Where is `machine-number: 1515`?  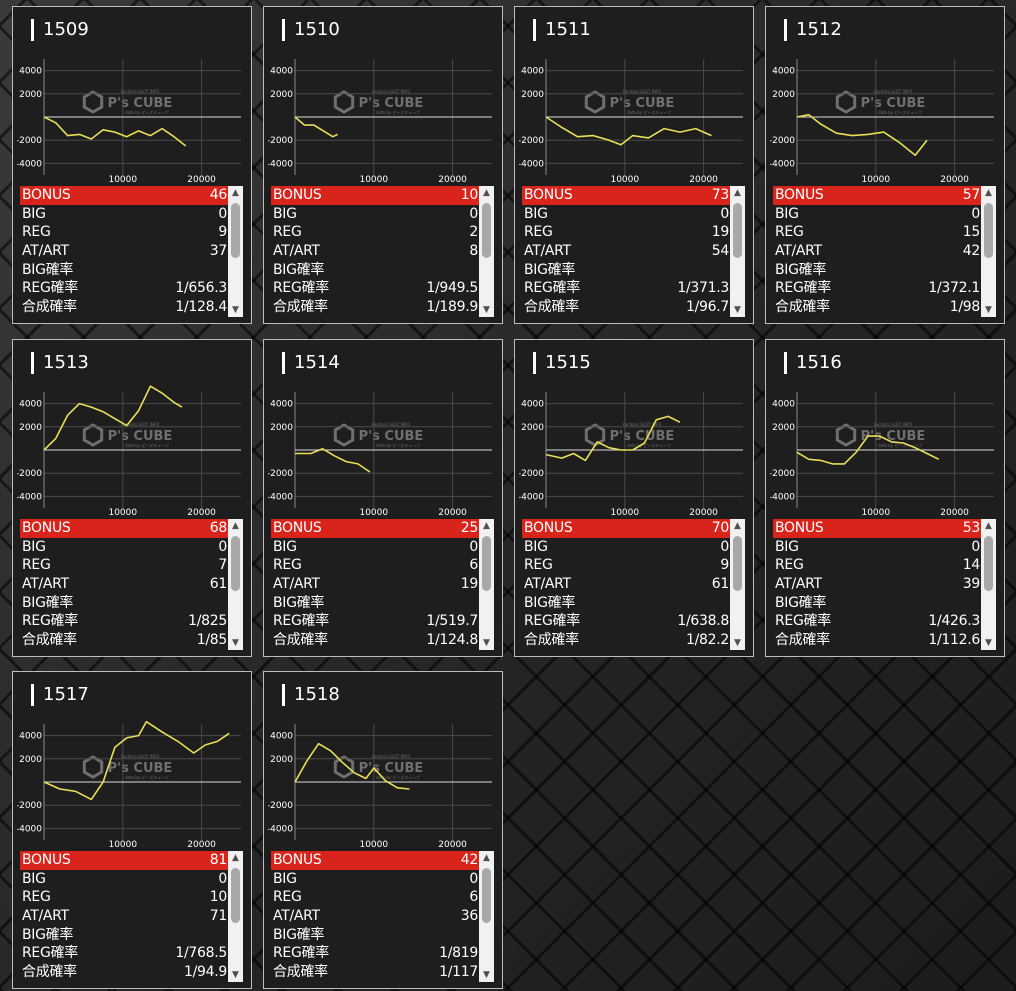
machine-number: 1515 is located at coordinates (562, 363).